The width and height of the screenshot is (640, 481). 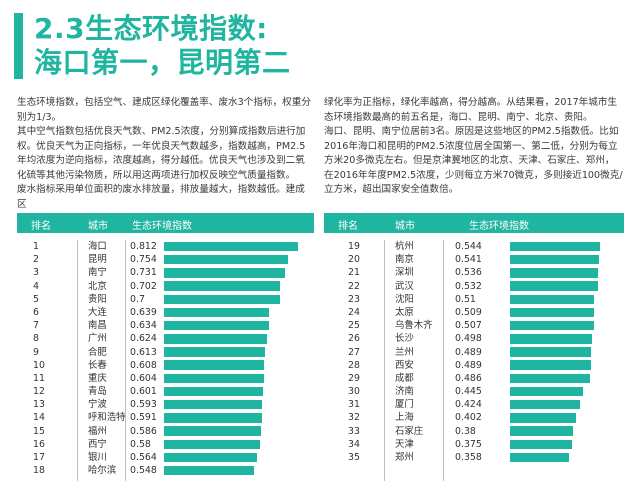 What do you see at coordinates (39, 405) in the screenshot?
I see `rank-cell: 13` at bounding box center [39, 405].